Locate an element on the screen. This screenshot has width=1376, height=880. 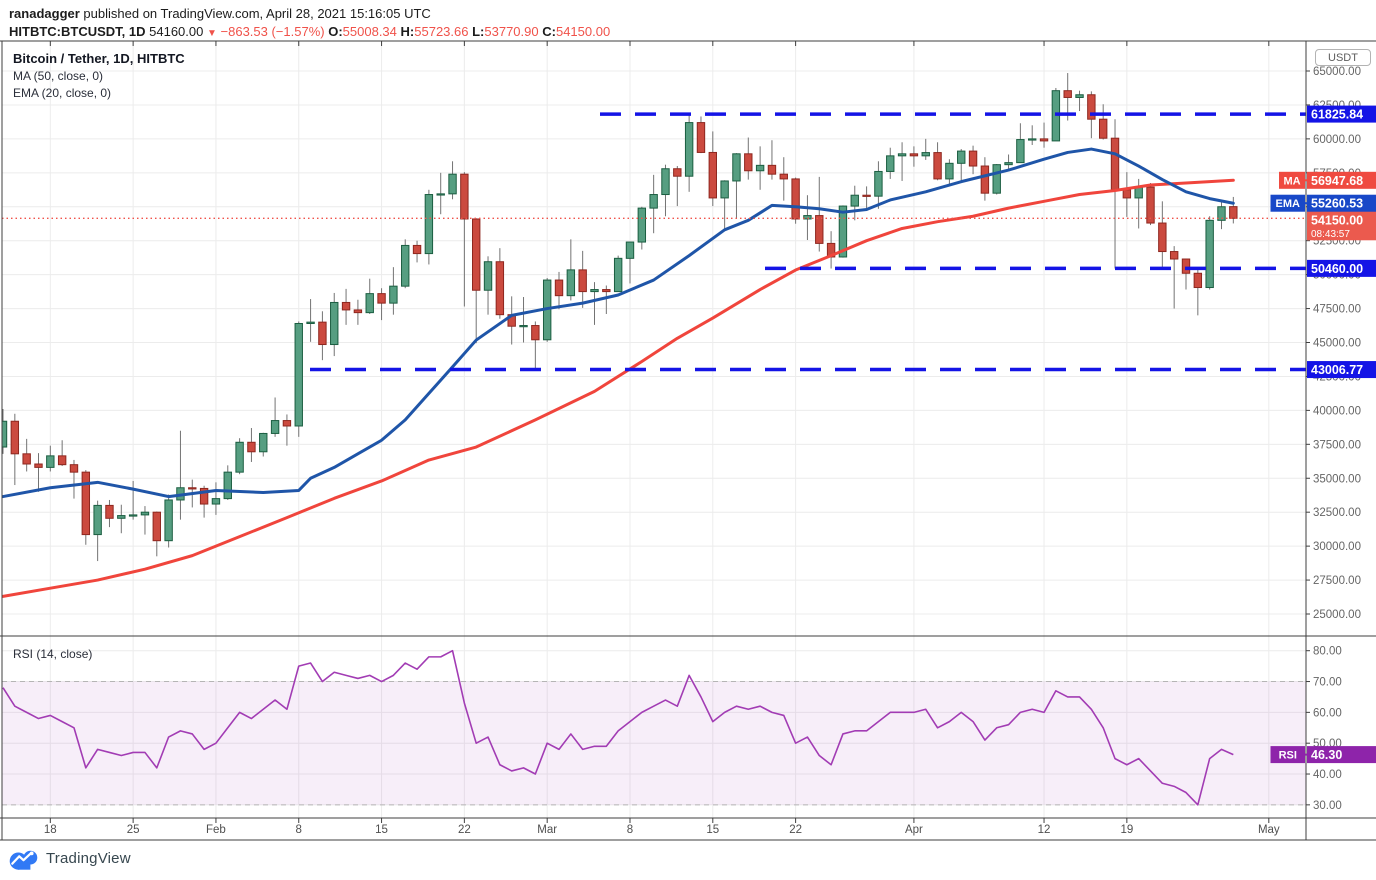
change-text: −863.53 (−1.57%) is located at coordinates (272, 31).